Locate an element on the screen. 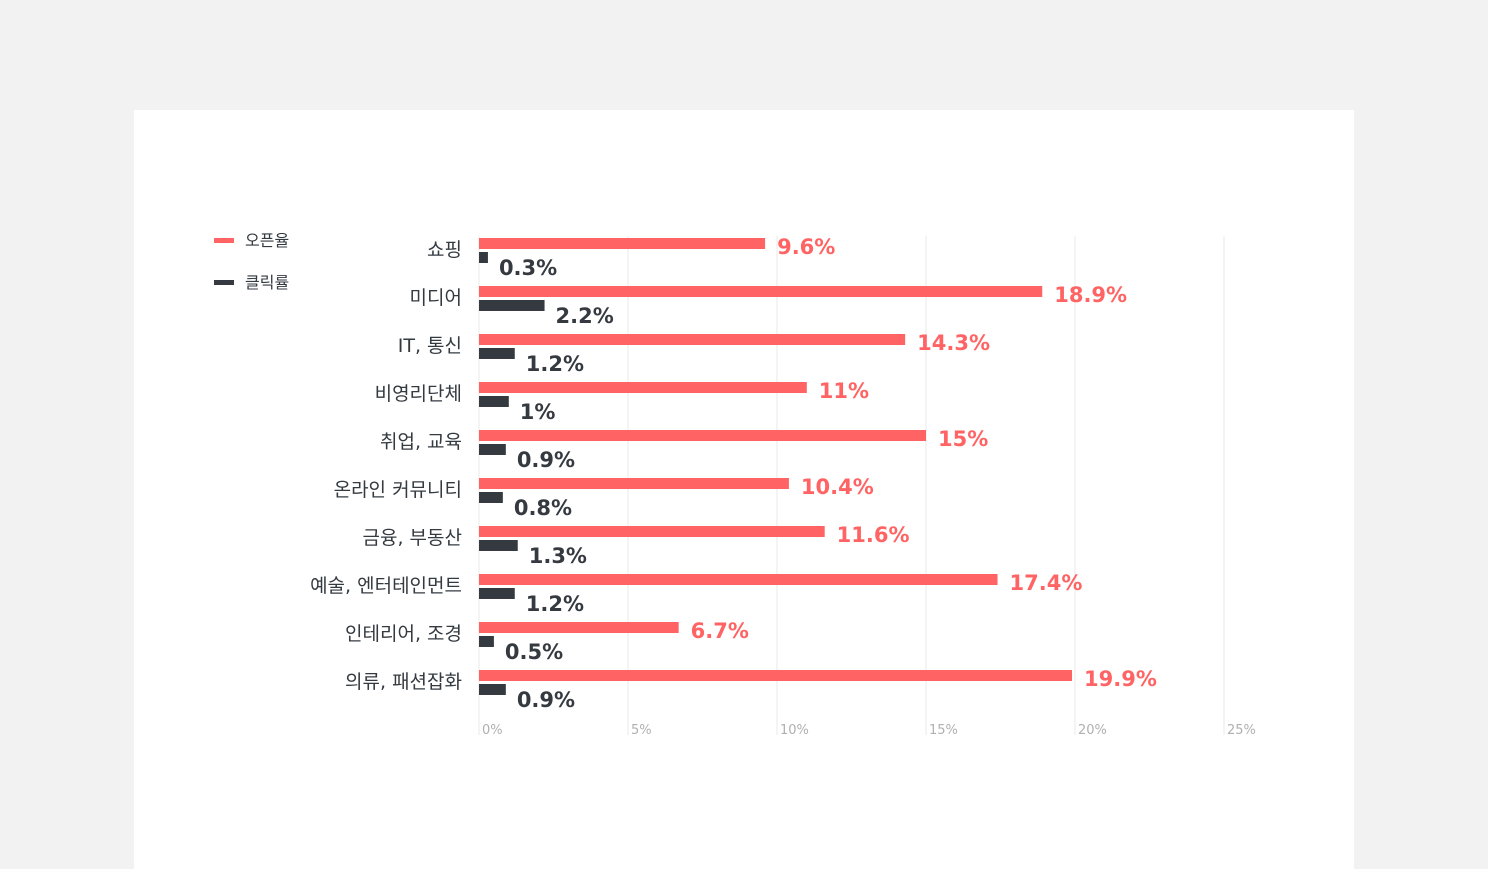 The height and width of the screenshot is (869, 1488). data-label-open-rate: 11.6% is located at coordinates (873, 535).